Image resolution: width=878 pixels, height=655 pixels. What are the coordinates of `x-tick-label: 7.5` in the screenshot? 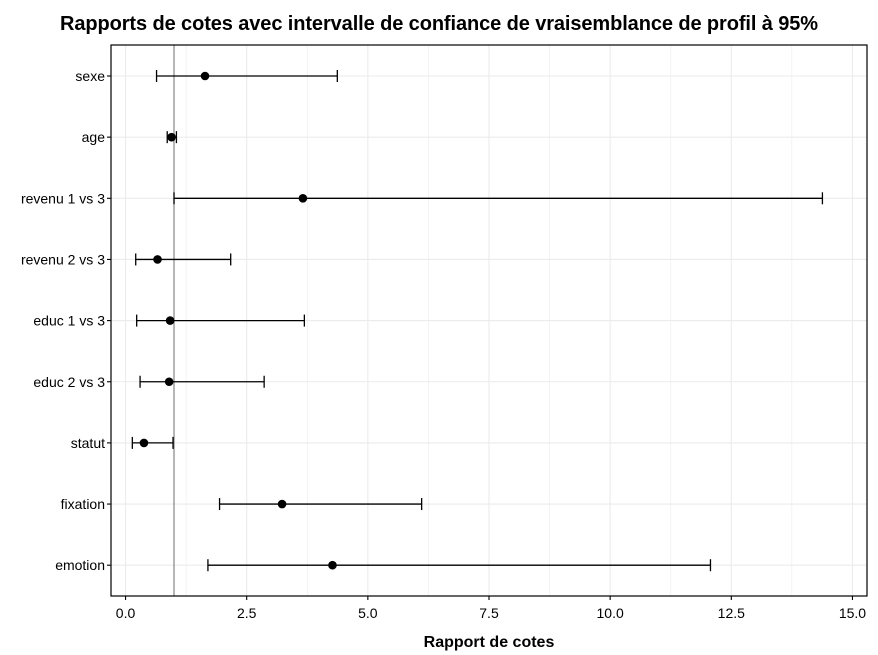 It's located at (489, 613).